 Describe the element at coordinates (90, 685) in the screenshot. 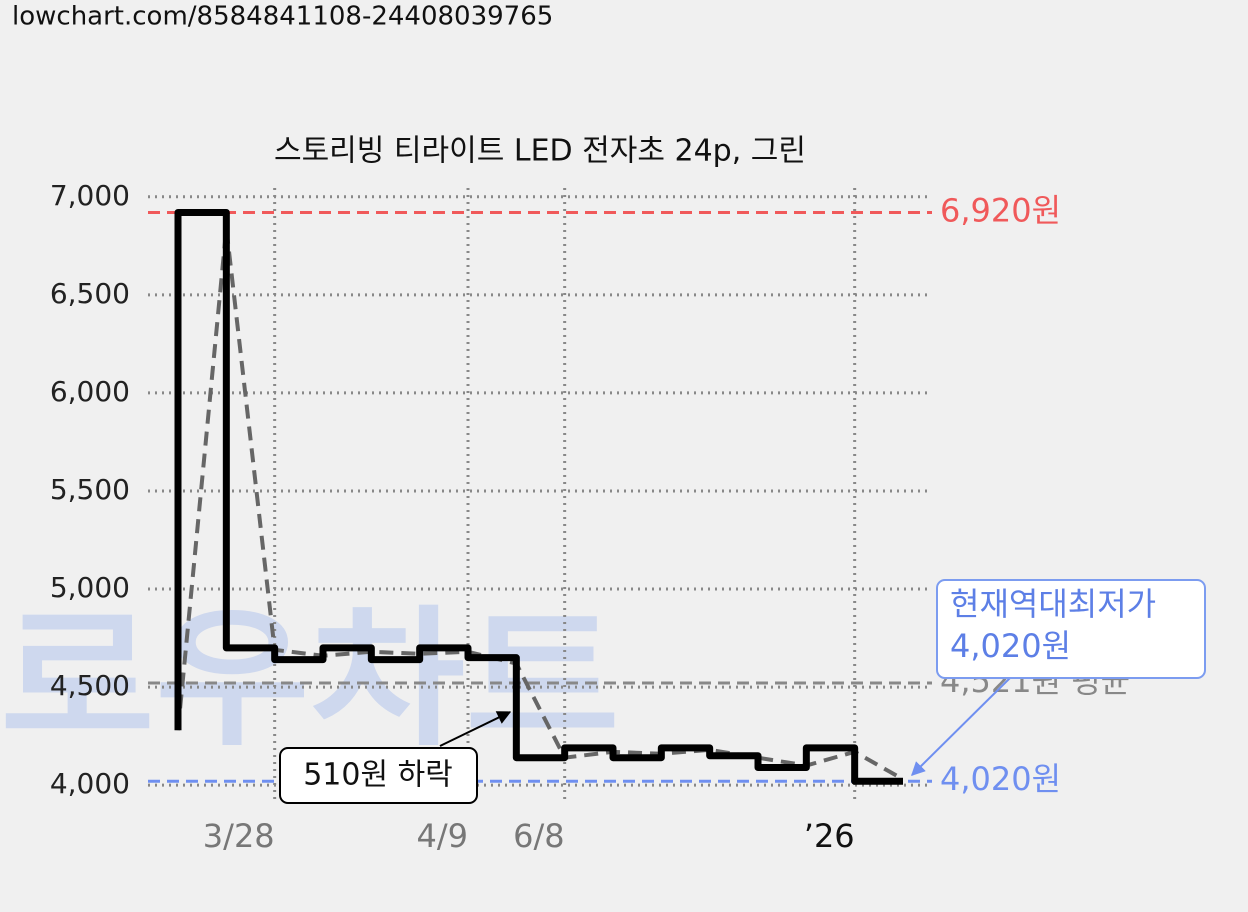

I see `y-tick-label: 4,500` at that location.